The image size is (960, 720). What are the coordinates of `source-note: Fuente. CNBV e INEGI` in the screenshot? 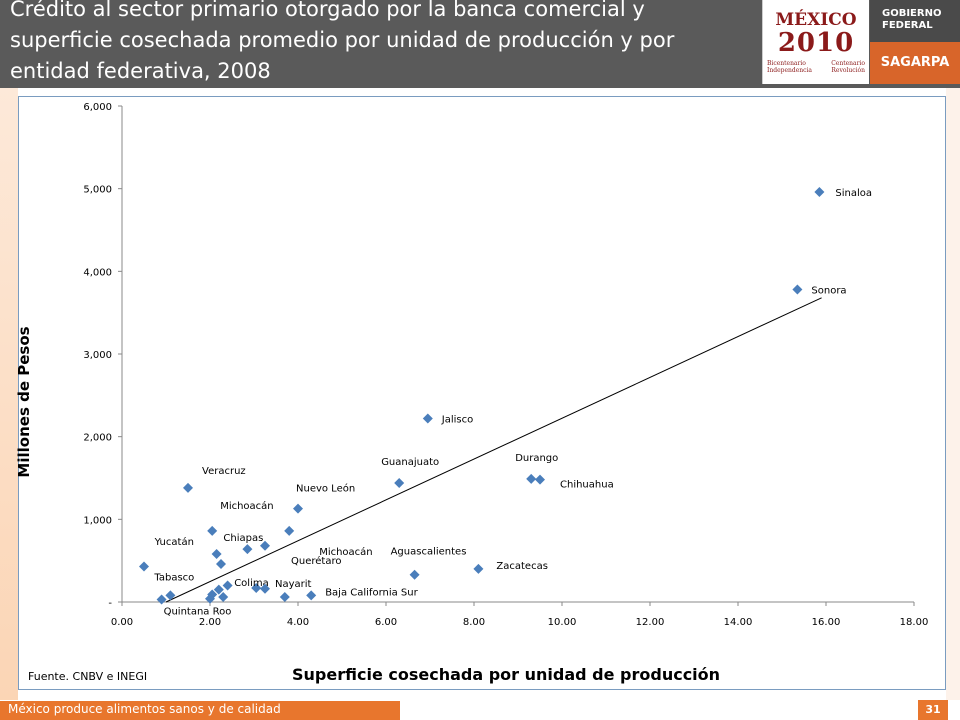 It's located at (88, 676).